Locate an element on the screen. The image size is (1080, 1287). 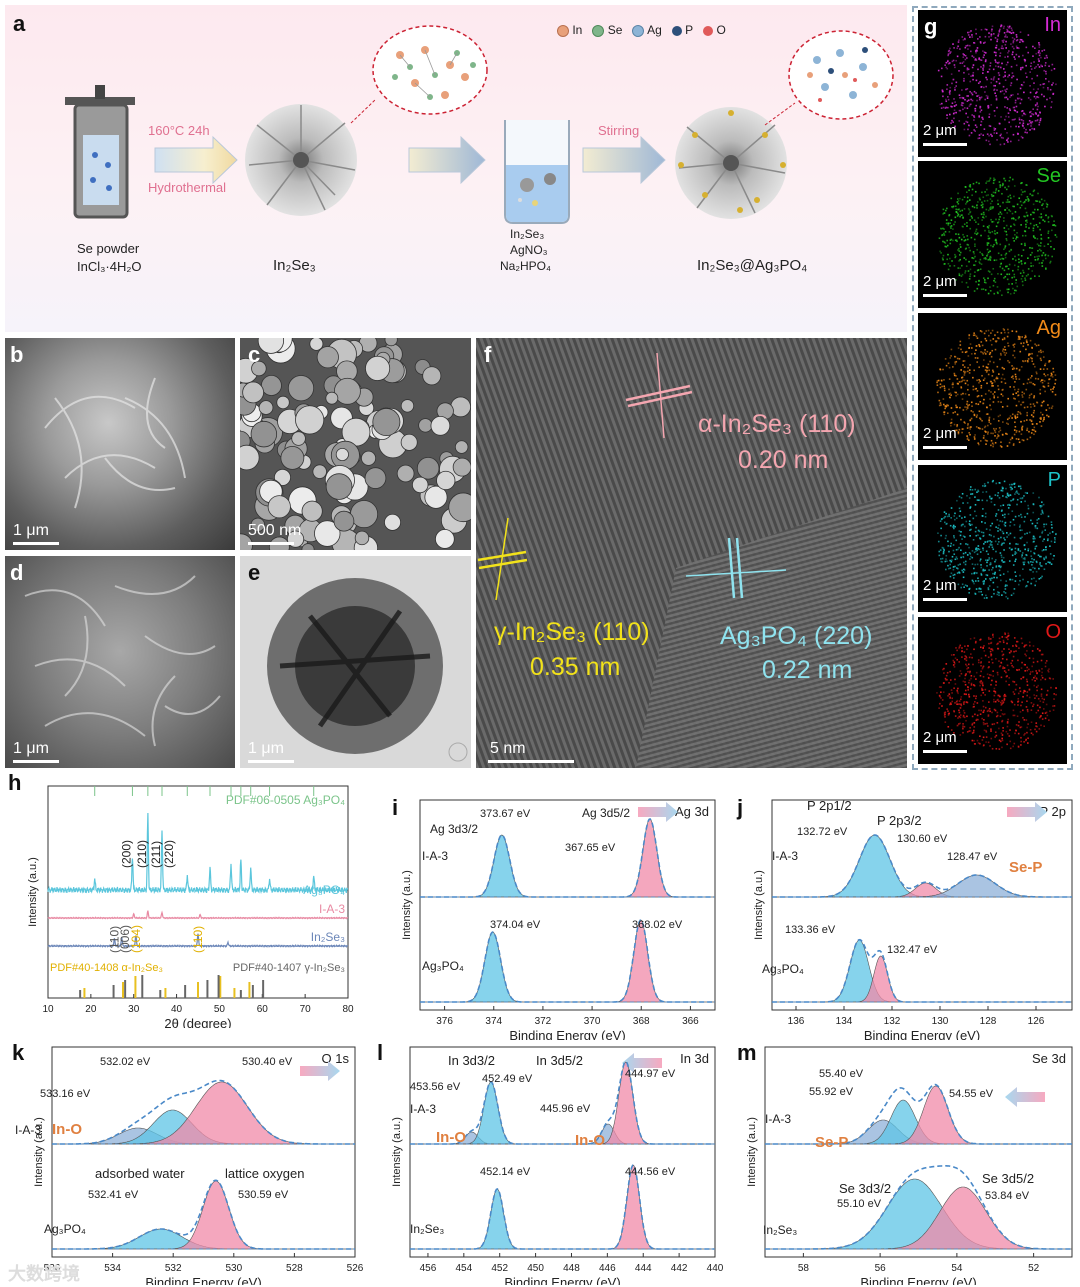
plot-frame is located at coordinates (203, 1152).